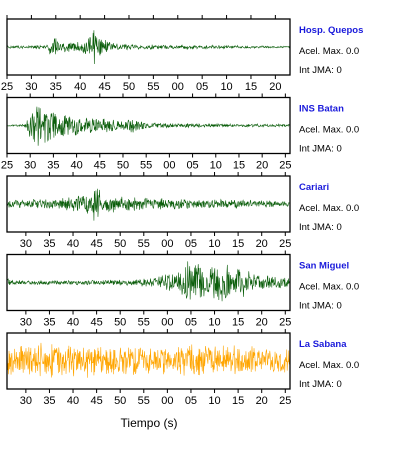 Image resolution: width=410 pixels, height=460 pixels. Describe the element at coordinates (285, 323) in the screenshot. I see `tick-label-3-11: 25` at that location.